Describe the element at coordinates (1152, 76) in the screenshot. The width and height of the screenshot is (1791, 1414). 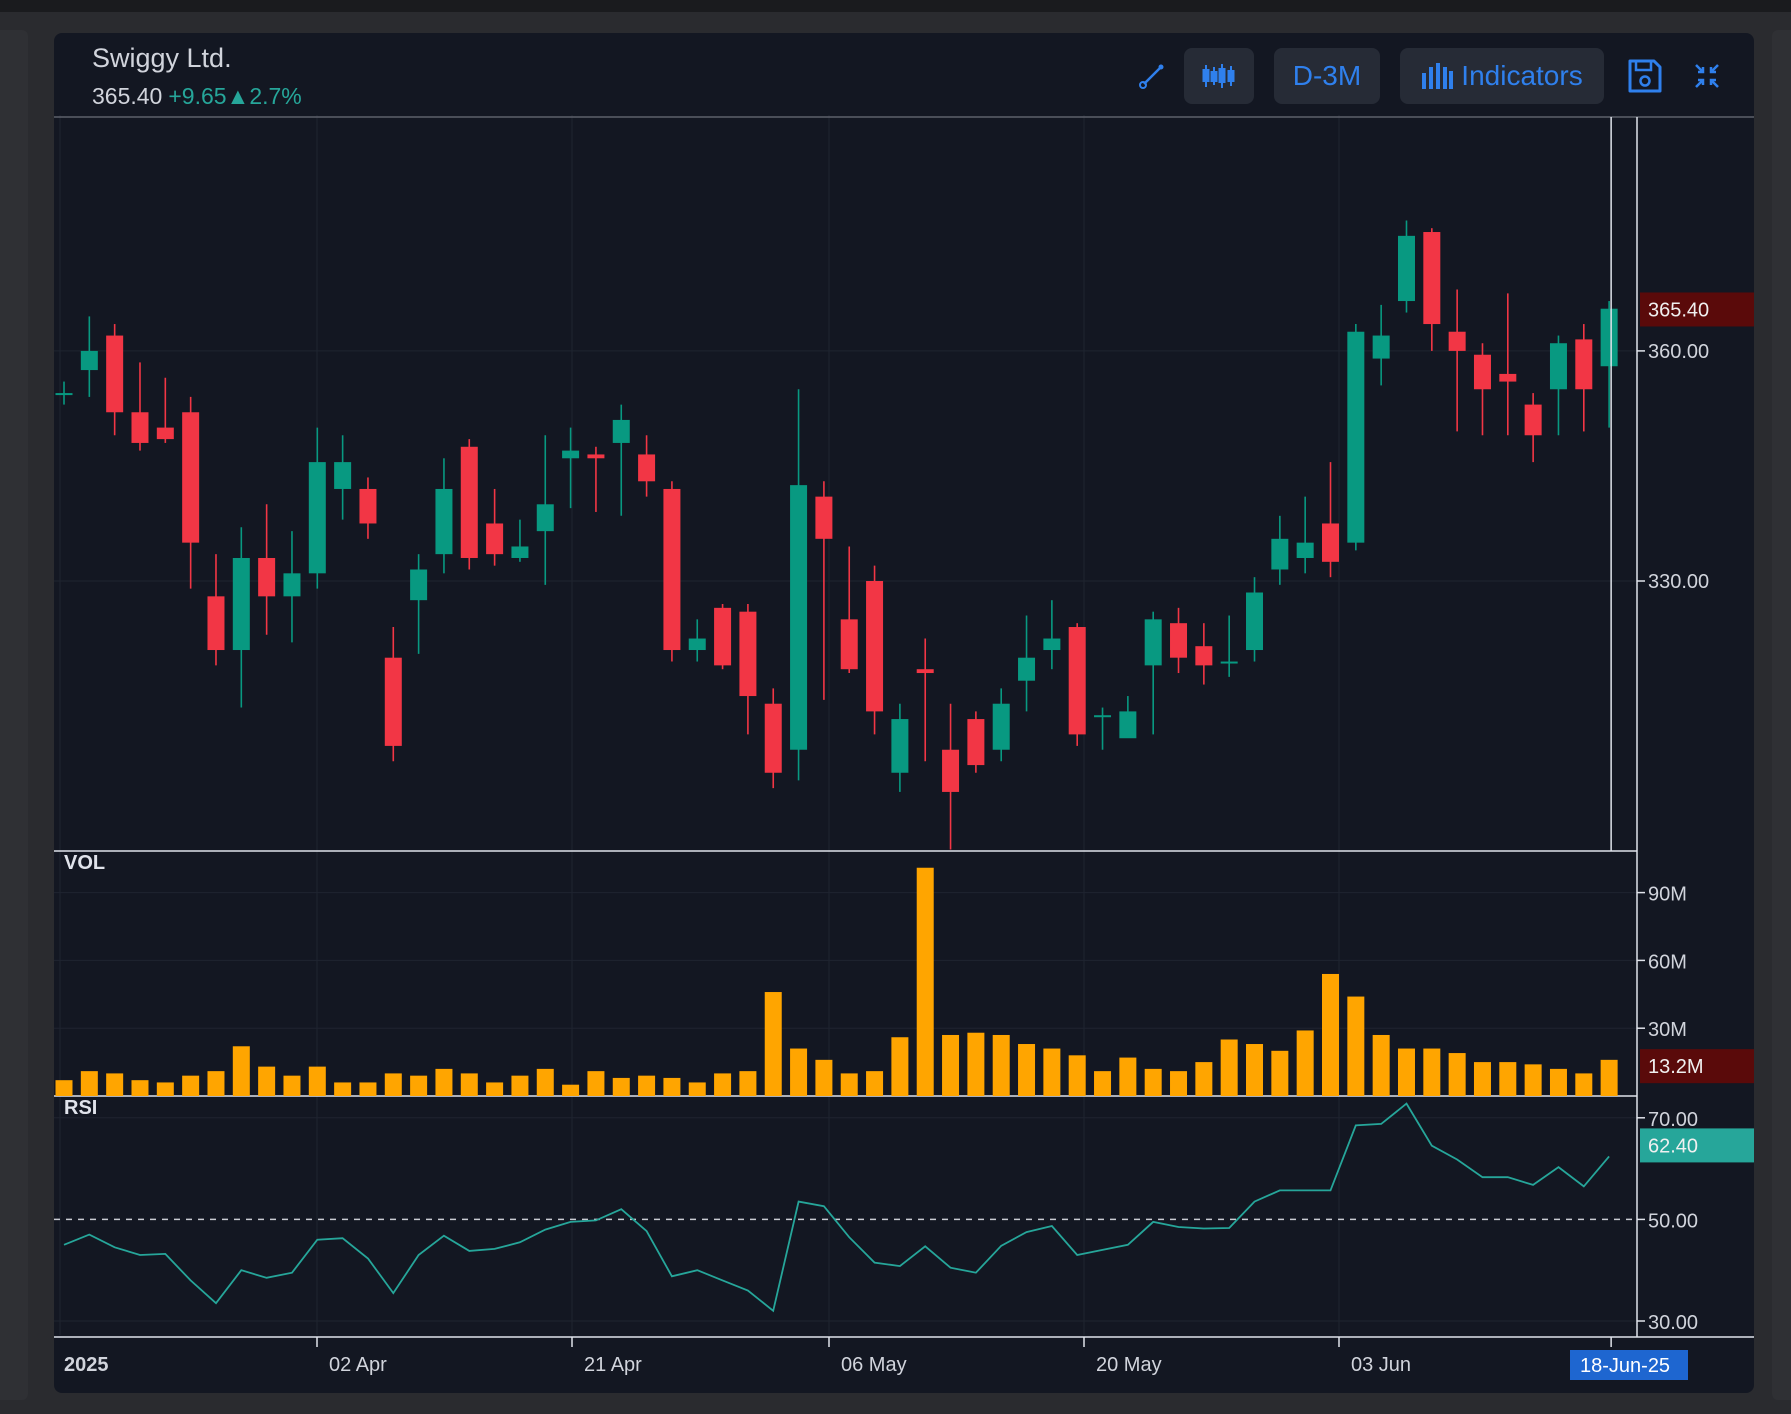
I see `draw-line-button` at that location.